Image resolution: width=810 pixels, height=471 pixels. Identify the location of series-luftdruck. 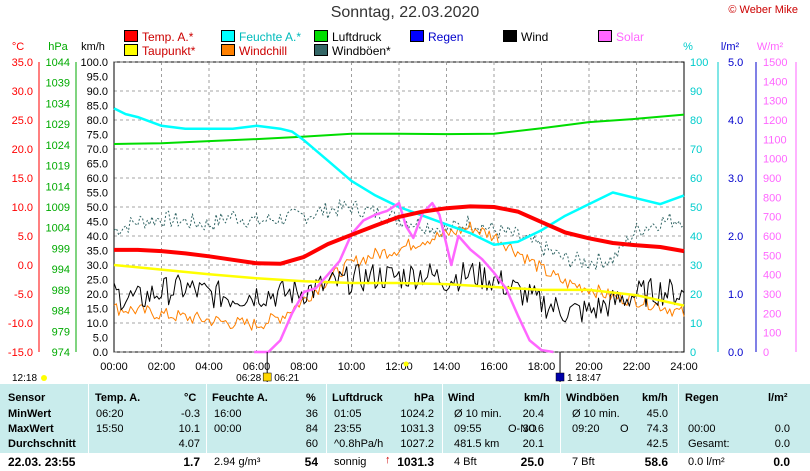
(399, 129).